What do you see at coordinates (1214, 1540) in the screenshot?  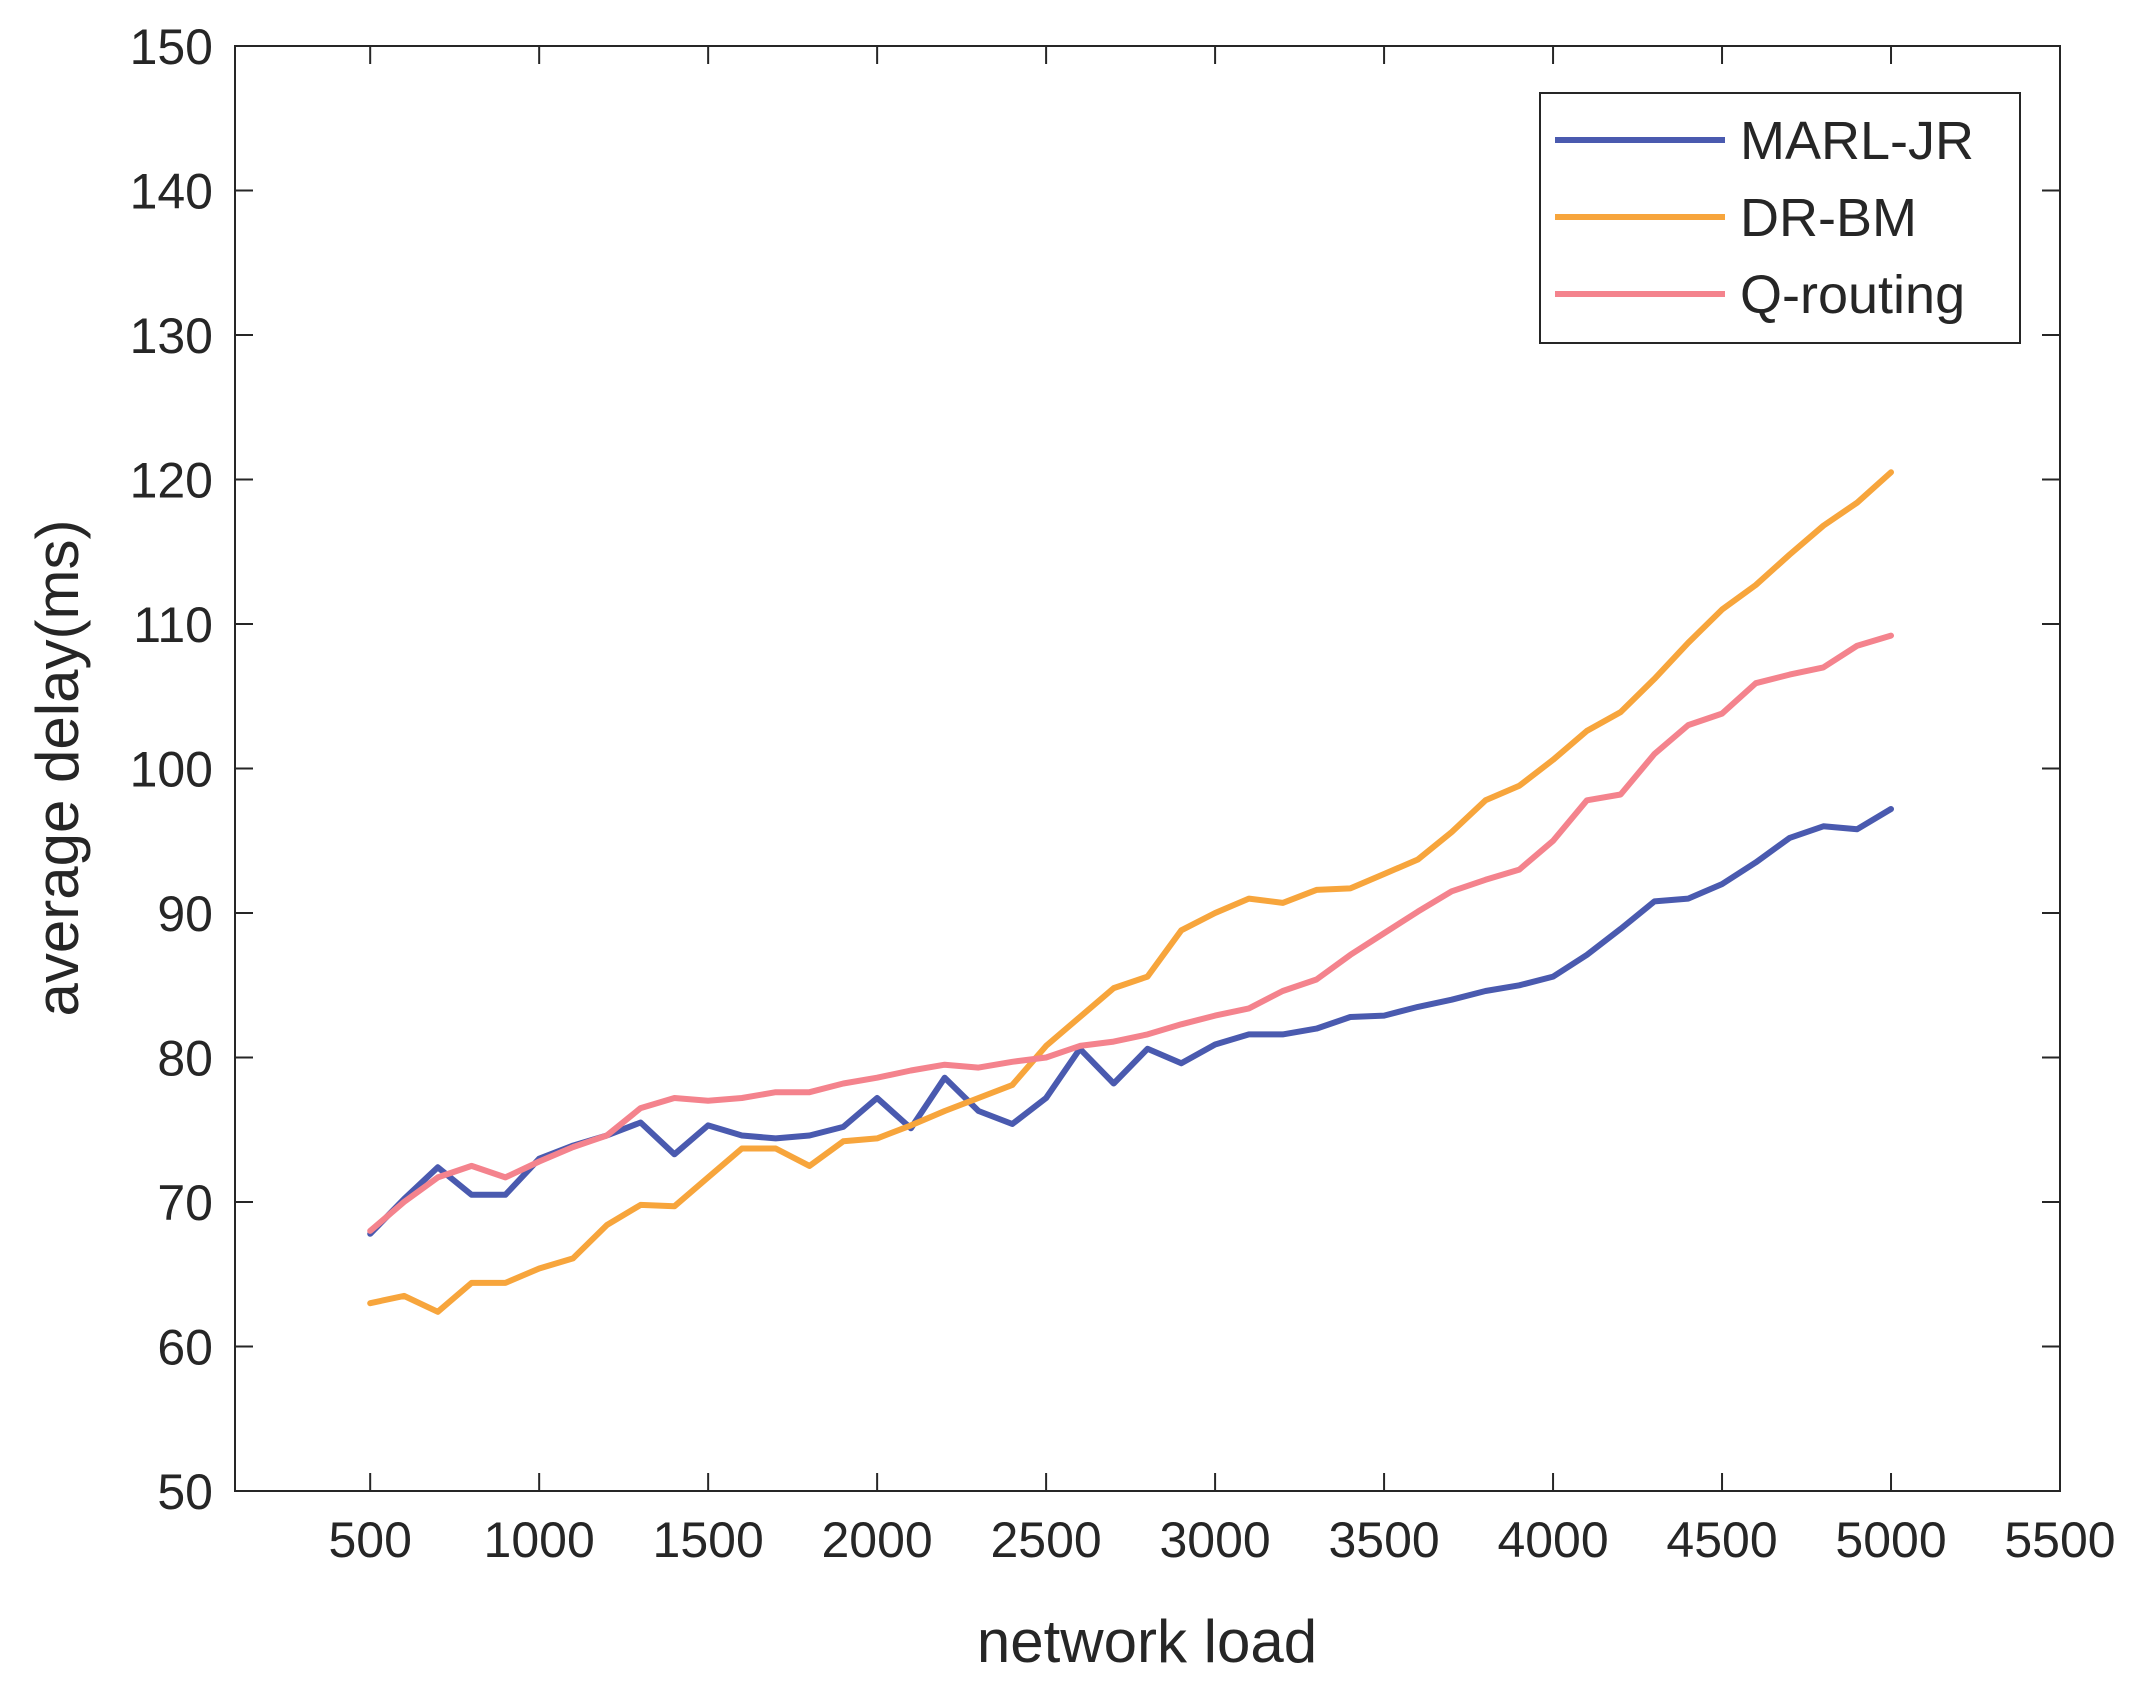 I see `x-tick-label-3000: 3000` at bounding box center [1214, 1540].